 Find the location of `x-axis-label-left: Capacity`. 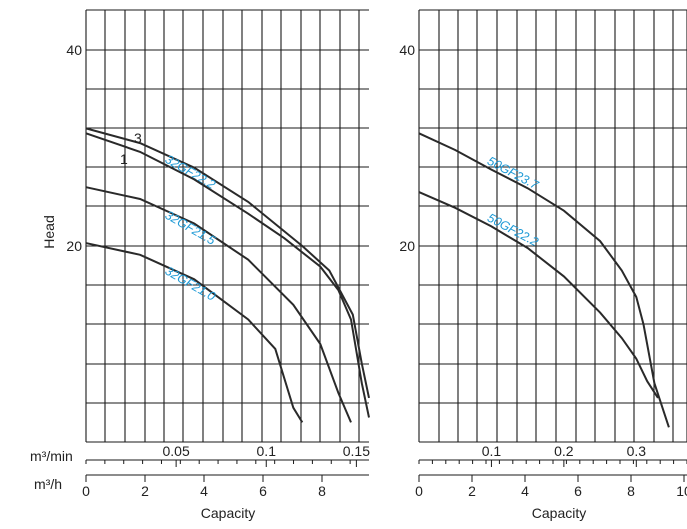

x-axis-label-left: Capacity is located at coordinates (228, 513).